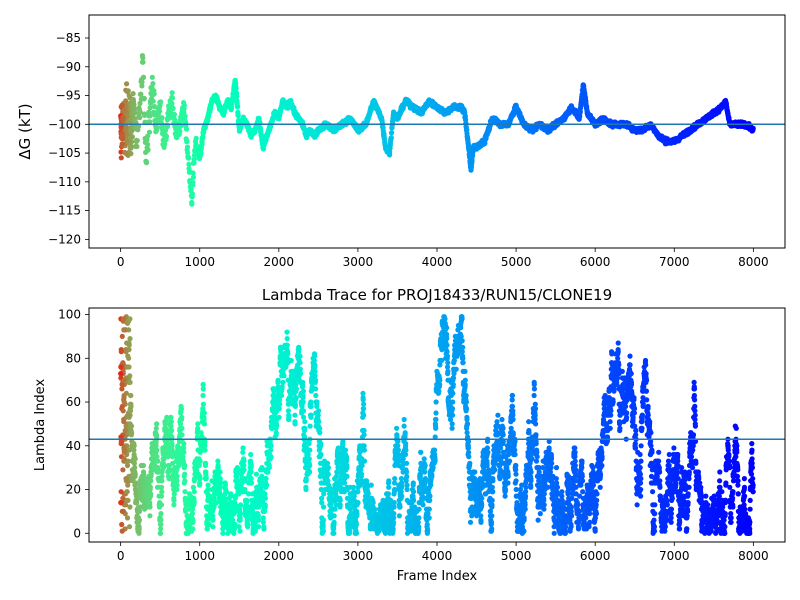 The height and width of the screenshot is (600, 800). Describe the element at coordinates (64, 153) in the screenshot. I see `y-tick-label: −105` at that location.